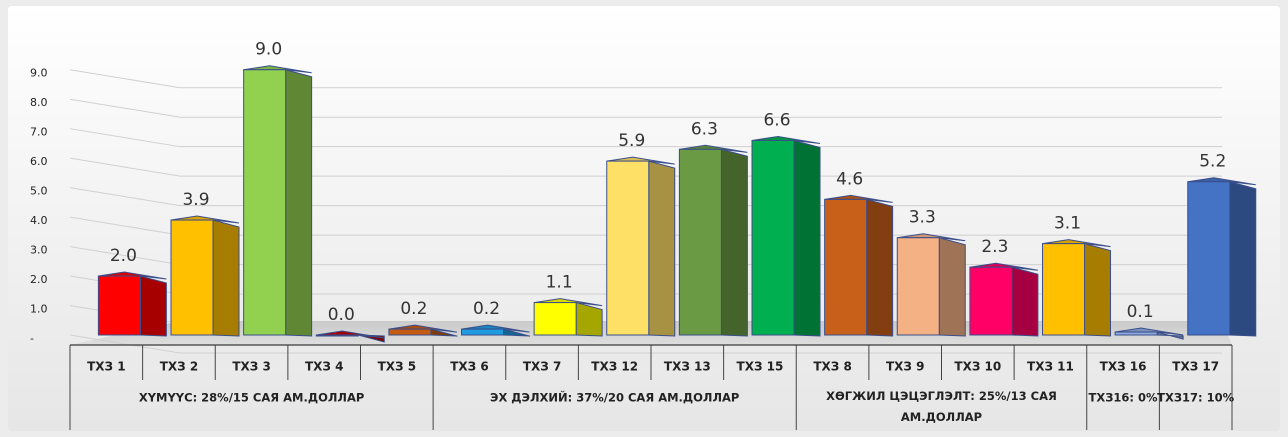  I want to click on y-tick-label: 7.0, so click(39, 132).